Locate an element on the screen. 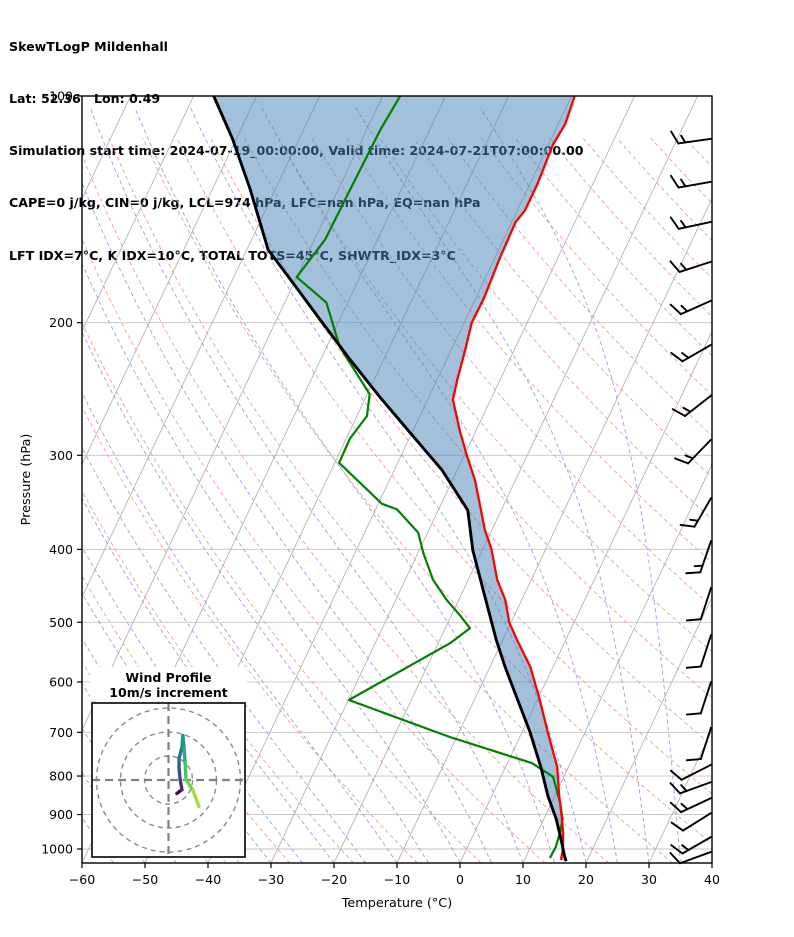 This screenshot has height=937, width=794. y-axis-label: Pressure (hPa) is located at coordinates (26, 480).